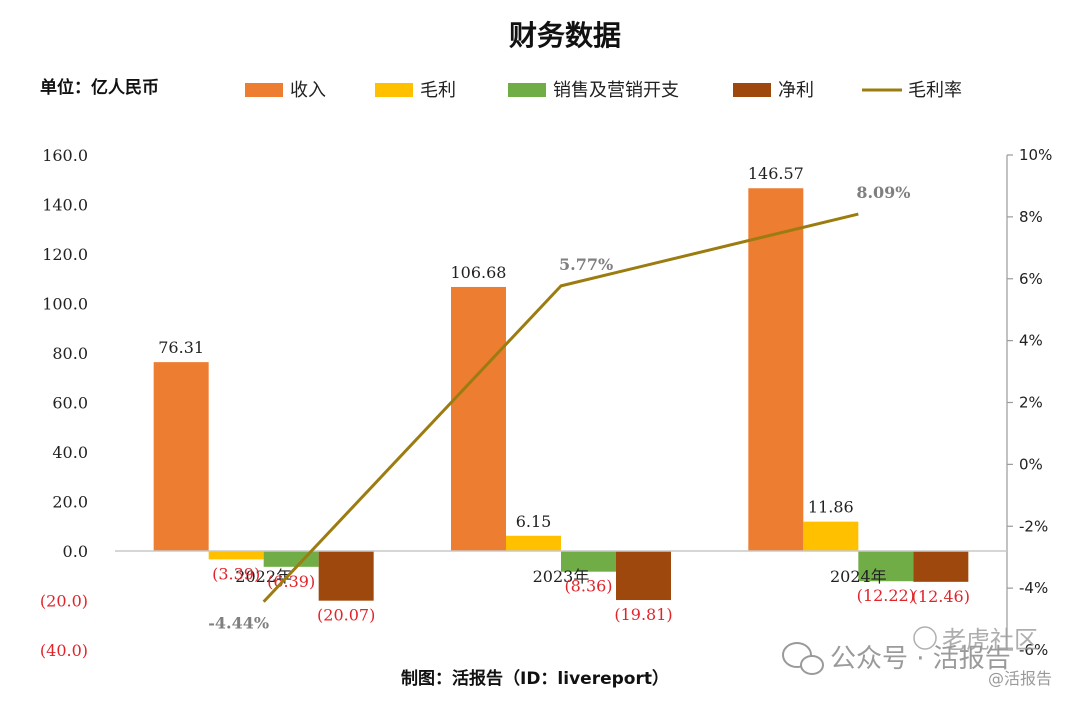 The image size is (1080, 701). What do you see at coordinates (990, 640) in the screenshot?
I see `watermark-brand: 老虎社区` at bounding box center [990, 640].